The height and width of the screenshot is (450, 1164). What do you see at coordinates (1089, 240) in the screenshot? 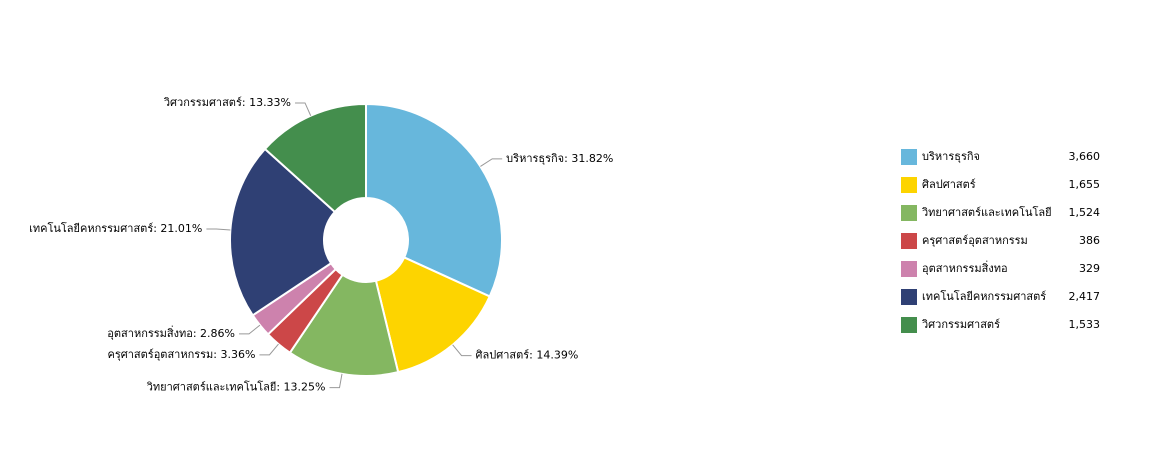
I see `legend-value: 386` at bounding box center [1089, 240].